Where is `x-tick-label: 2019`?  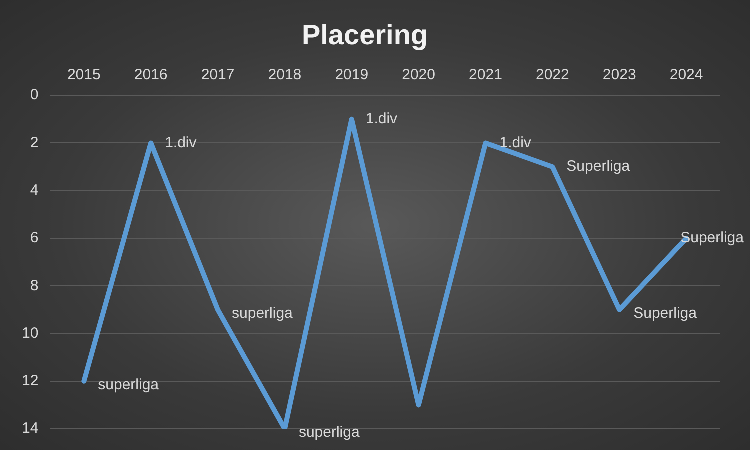
x-tick-label: 2019 is located at coordinates (352, 75).